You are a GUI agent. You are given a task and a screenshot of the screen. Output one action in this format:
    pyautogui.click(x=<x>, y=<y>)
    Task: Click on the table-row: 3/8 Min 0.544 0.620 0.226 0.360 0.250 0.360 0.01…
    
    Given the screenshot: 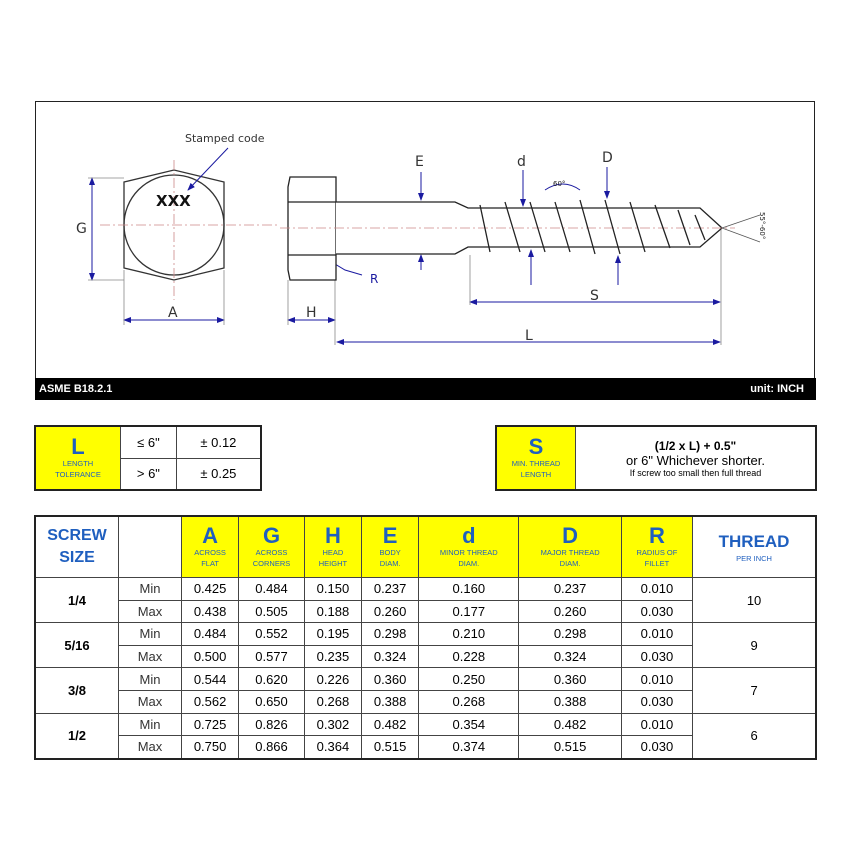 What is the action you would take?
    pyautogui.click(x=425, y=690)
    